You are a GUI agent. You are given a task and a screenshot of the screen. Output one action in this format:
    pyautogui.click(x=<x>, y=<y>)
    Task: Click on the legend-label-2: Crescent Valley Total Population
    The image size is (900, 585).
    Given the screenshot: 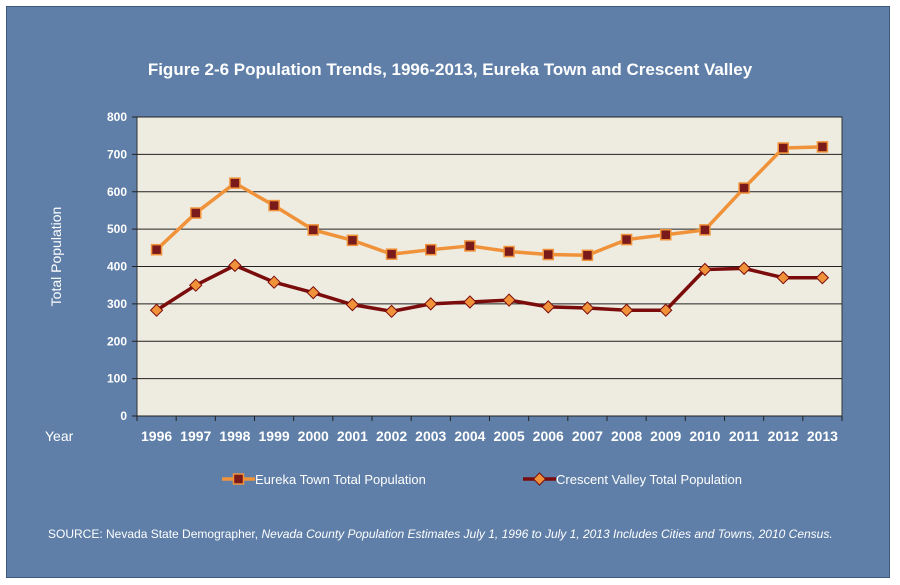 What is the action you would take?
    pyautogui.click(x=649, y=479)
    